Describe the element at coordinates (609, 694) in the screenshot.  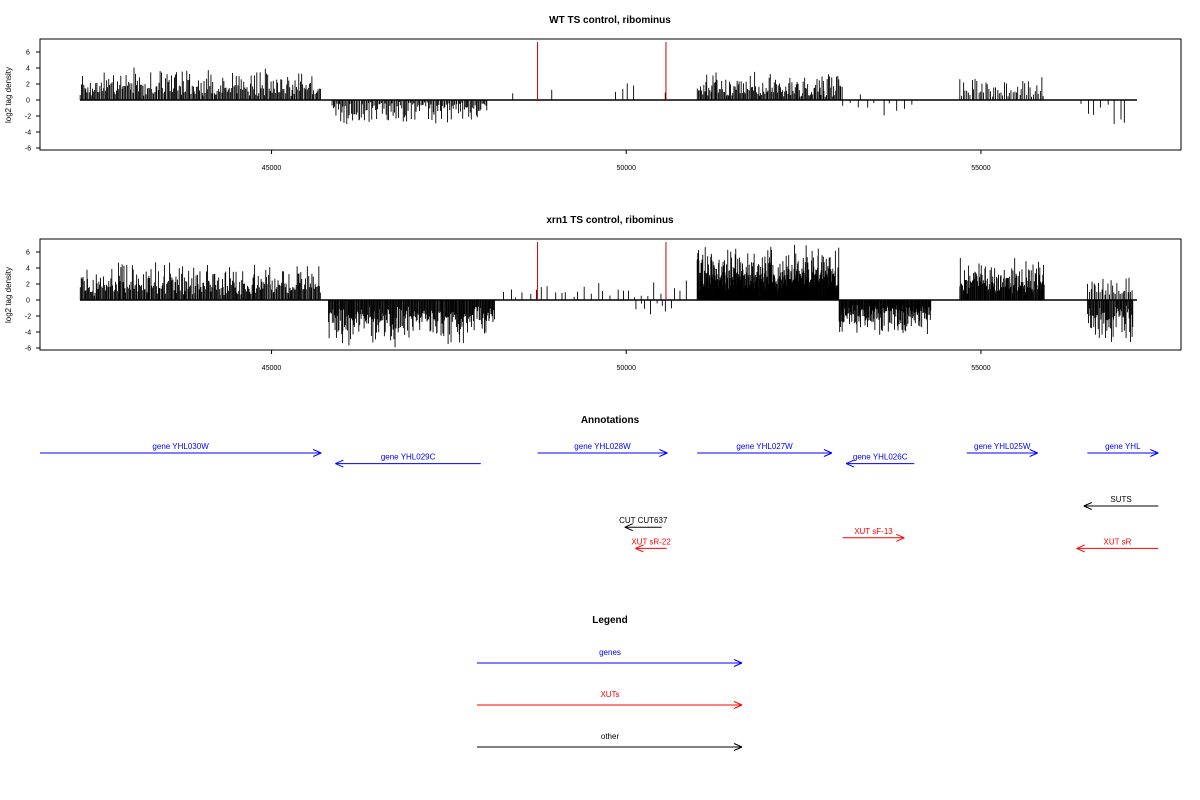
I see `legend-label: XUTs` at that location.